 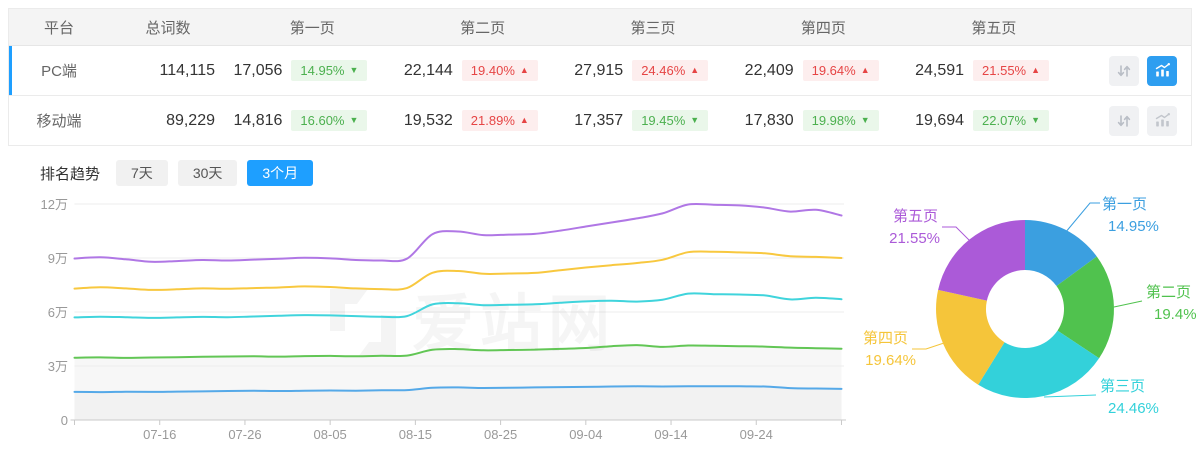 I want to click on page3-count: 27,915, so click(x=599, y=70).